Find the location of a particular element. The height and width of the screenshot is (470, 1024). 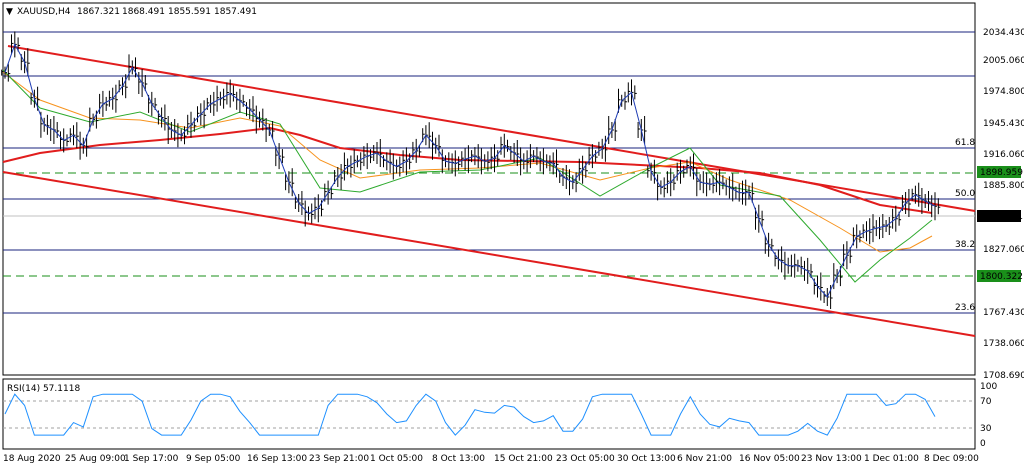

price-tick-1885: 1885.800 is located at coordinates (1003, 186).